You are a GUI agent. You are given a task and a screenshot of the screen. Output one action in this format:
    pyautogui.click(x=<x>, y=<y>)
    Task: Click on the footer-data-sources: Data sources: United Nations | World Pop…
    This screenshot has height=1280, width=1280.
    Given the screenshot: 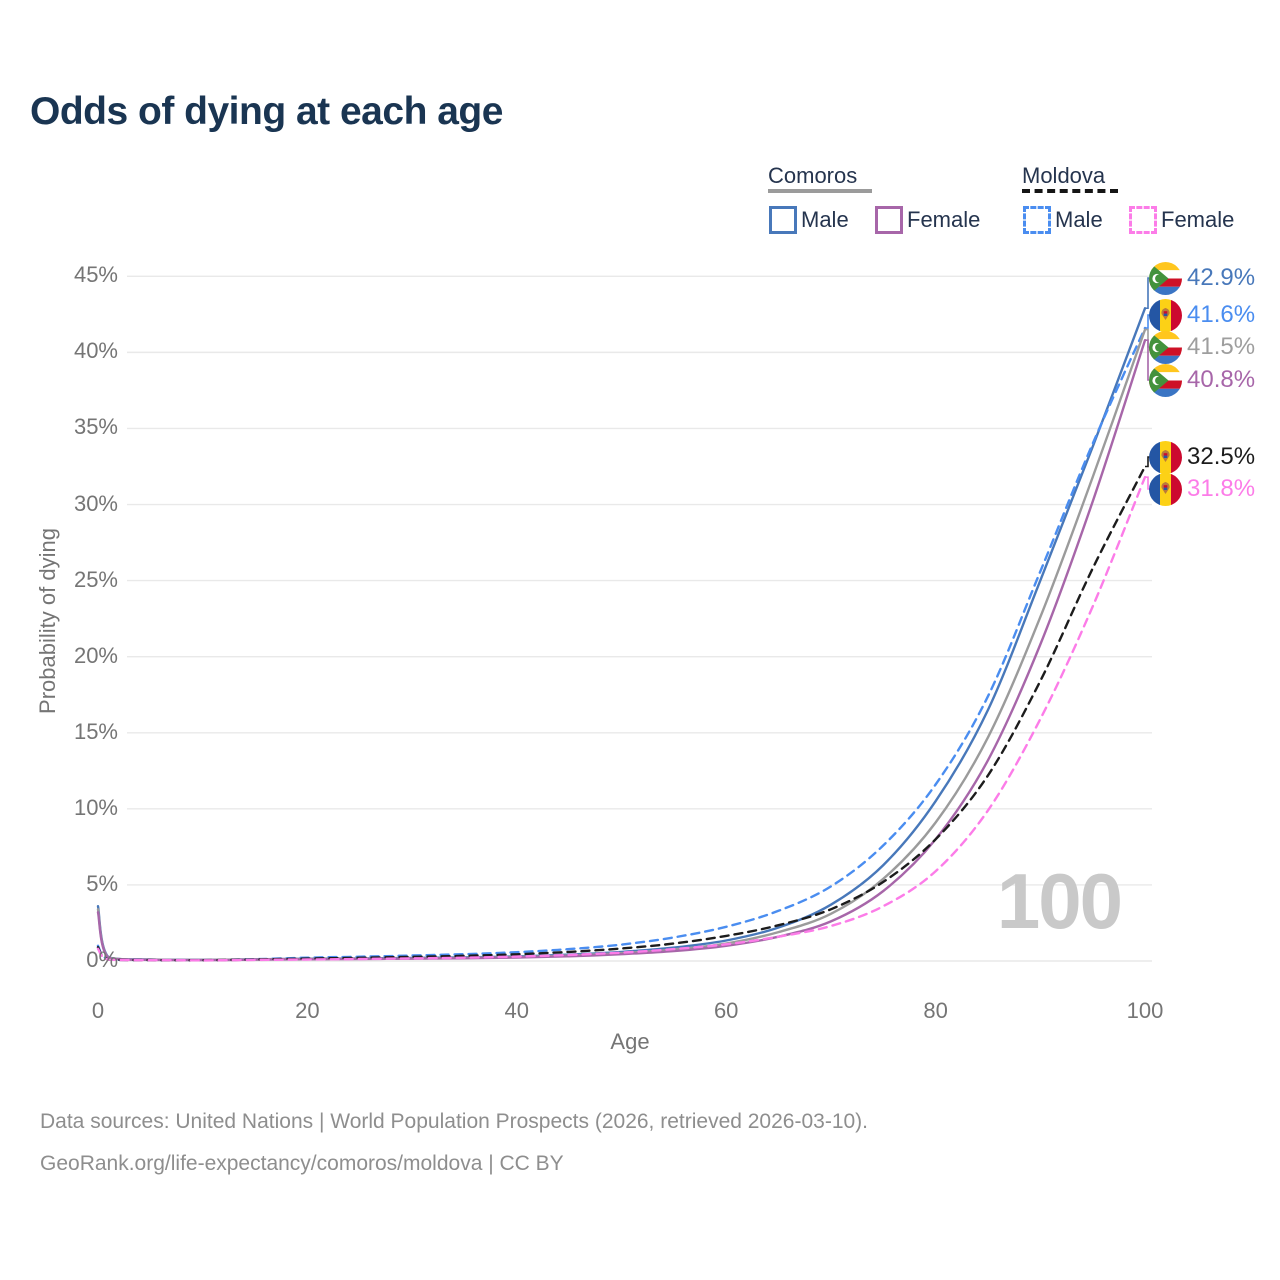 What is the action you would take?
    pyautogui.click(x=454, y=1121)
    